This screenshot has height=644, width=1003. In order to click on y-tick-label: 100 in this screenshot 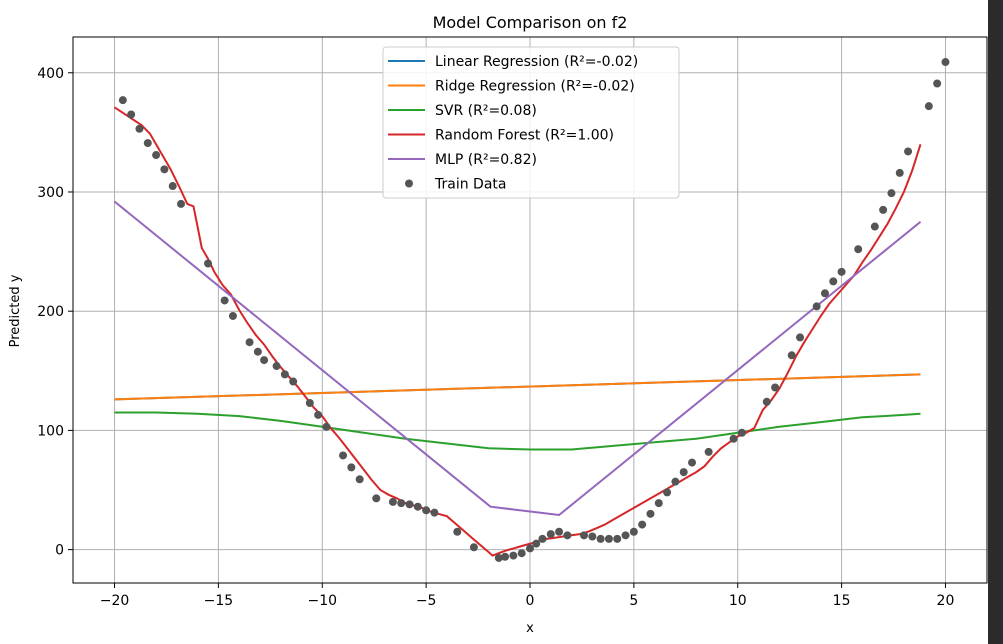, I will do `click(50, 431)`.